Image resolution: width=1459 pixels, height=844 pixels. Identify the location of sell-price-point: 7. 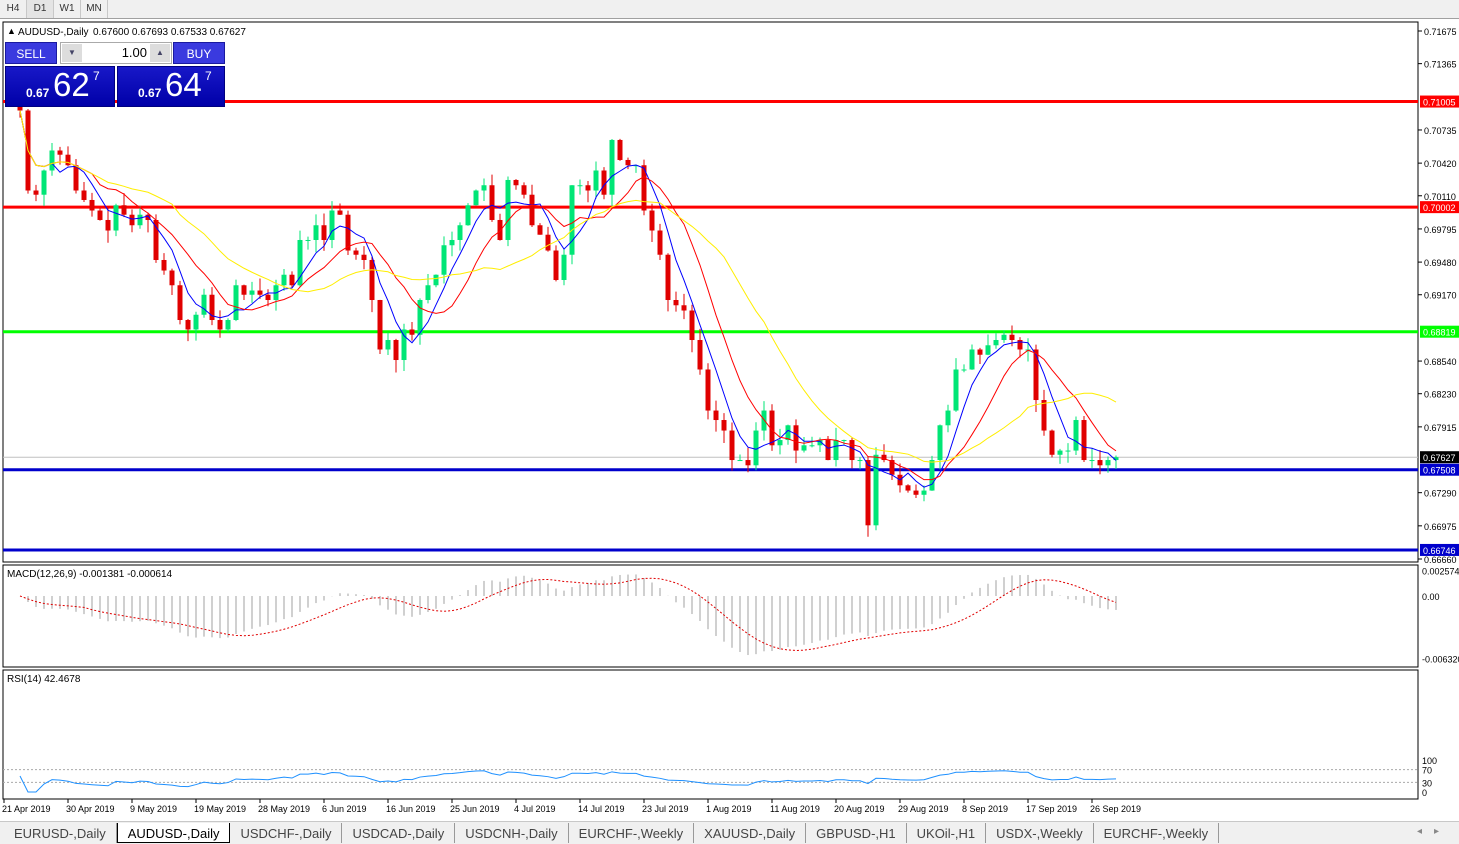
(96, 76).